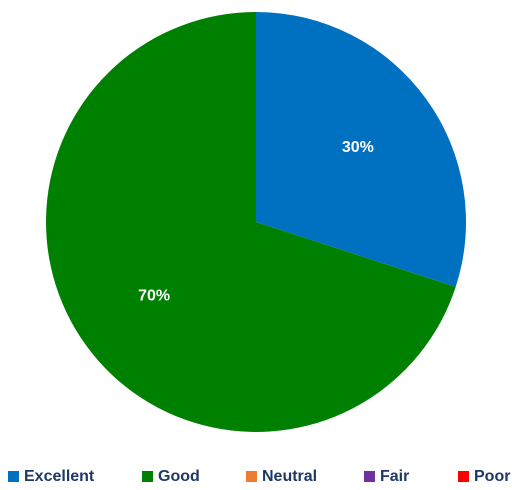  Describe the element at coordinates (13, 476) in the screenshot. I see `legend-swatch-excellent` at that location.